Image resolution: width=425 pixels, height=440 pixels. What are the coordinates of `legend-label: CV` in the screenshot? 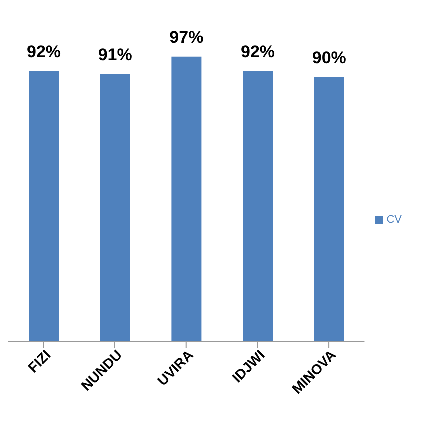 It's located at (394, 220).